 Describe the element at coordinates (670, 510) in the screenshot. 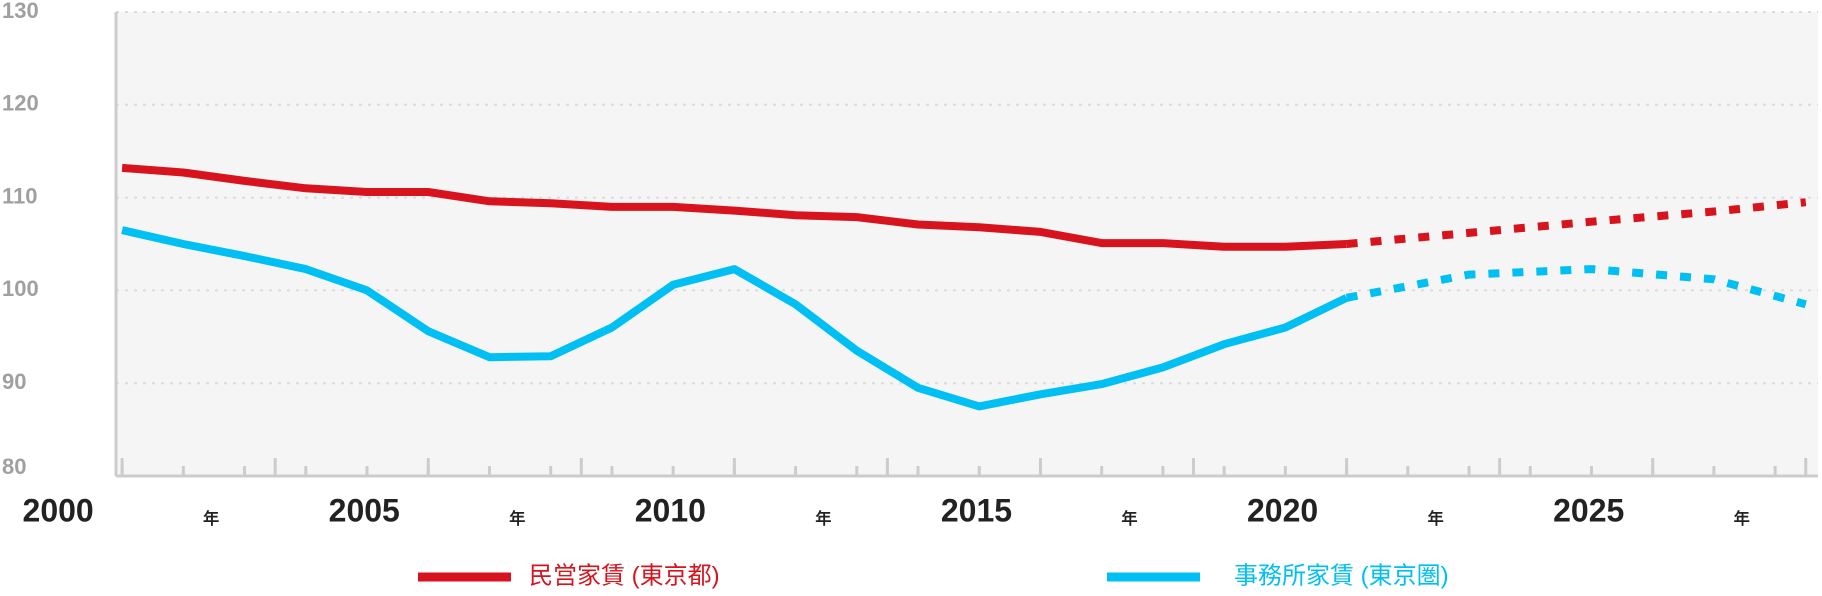

I see `x-tick-label: 2010` at that location.